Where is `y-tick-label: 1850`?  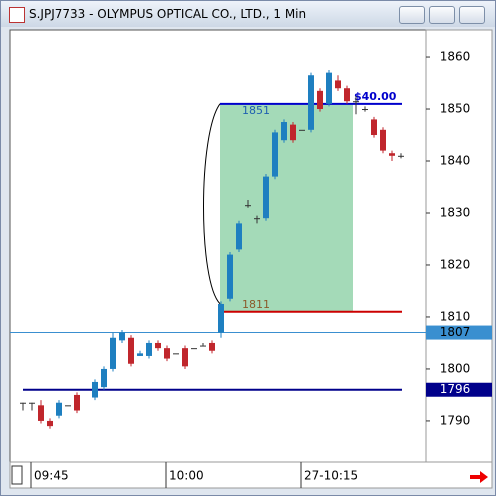 y-tick-label: 1850 is located at coordinates (455, 109).